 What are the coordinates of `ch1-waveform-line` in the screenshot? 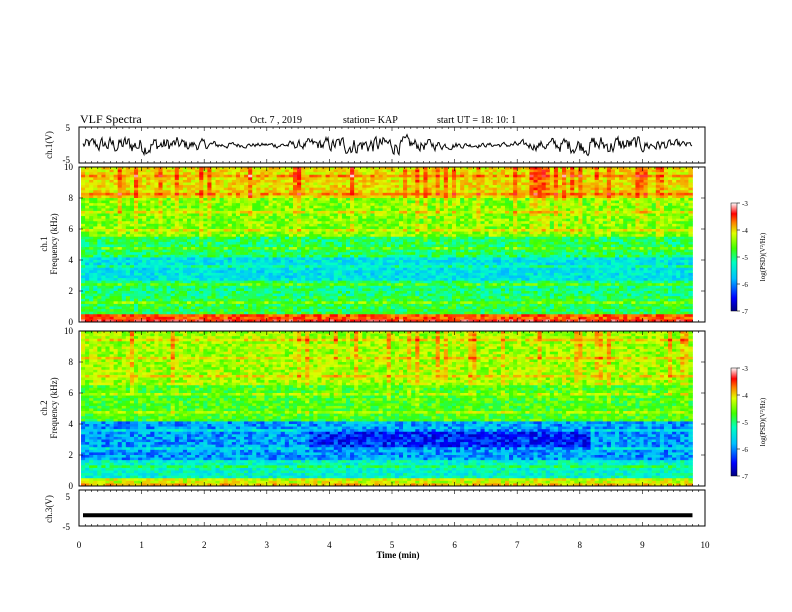 It's located at (387, 145).